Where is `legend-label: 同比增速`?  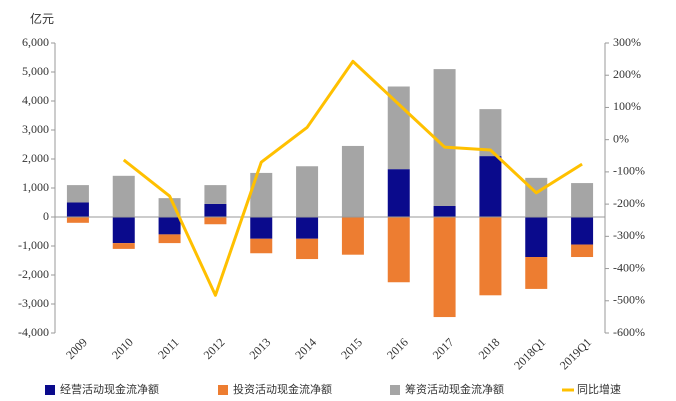
legend-label: 同比增速 is located at coordinates (599, 389).